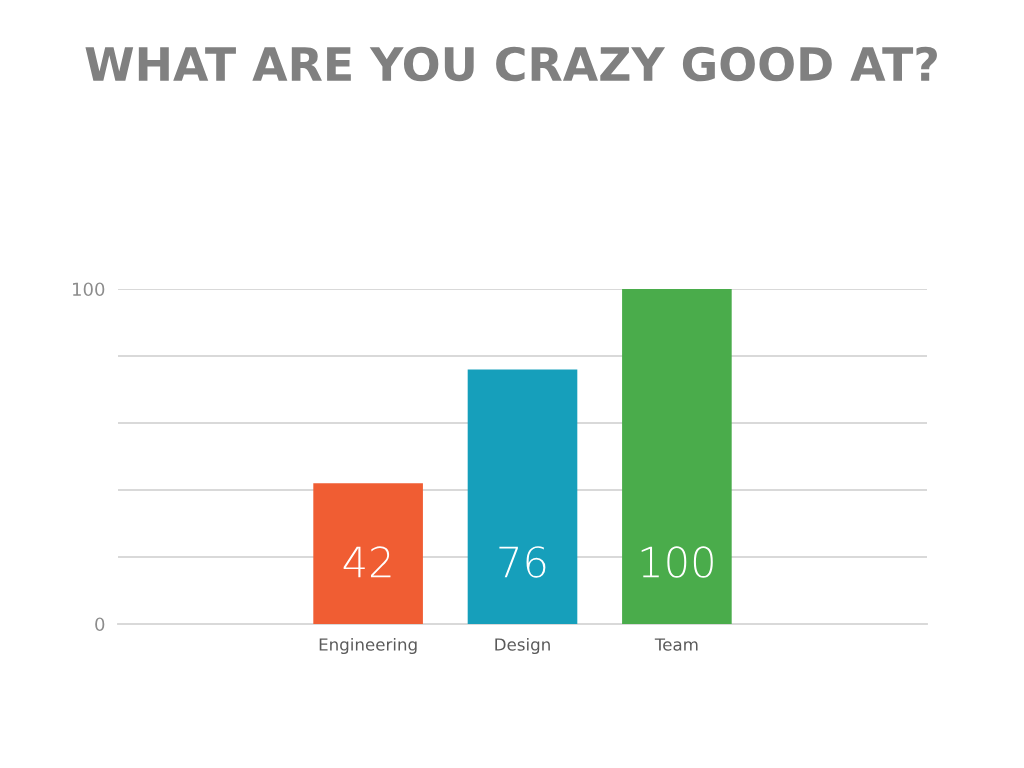 The image size is (1024, 768). What do you see at coordinates (368, 646) in the screenshot?
I see `x-tick-label: Engineering` at bounding box center [368, 646].